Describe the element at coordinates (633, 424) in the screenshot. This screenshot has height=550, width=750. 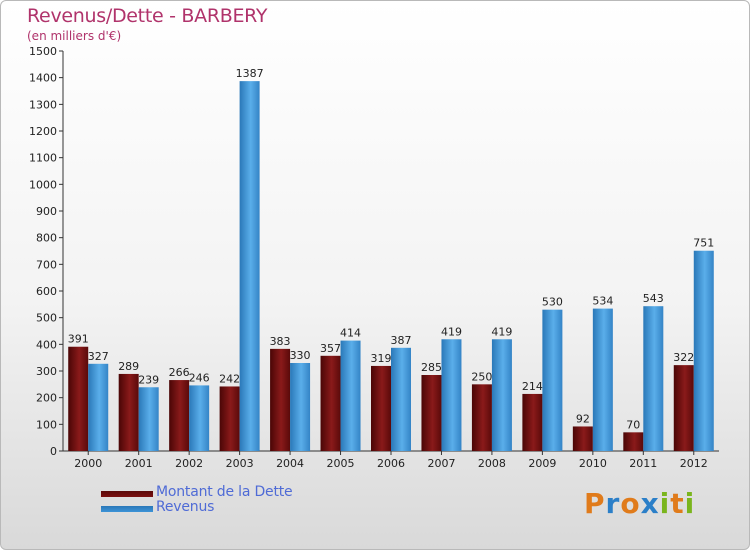
I see `data-label-debt: 70` at that location.